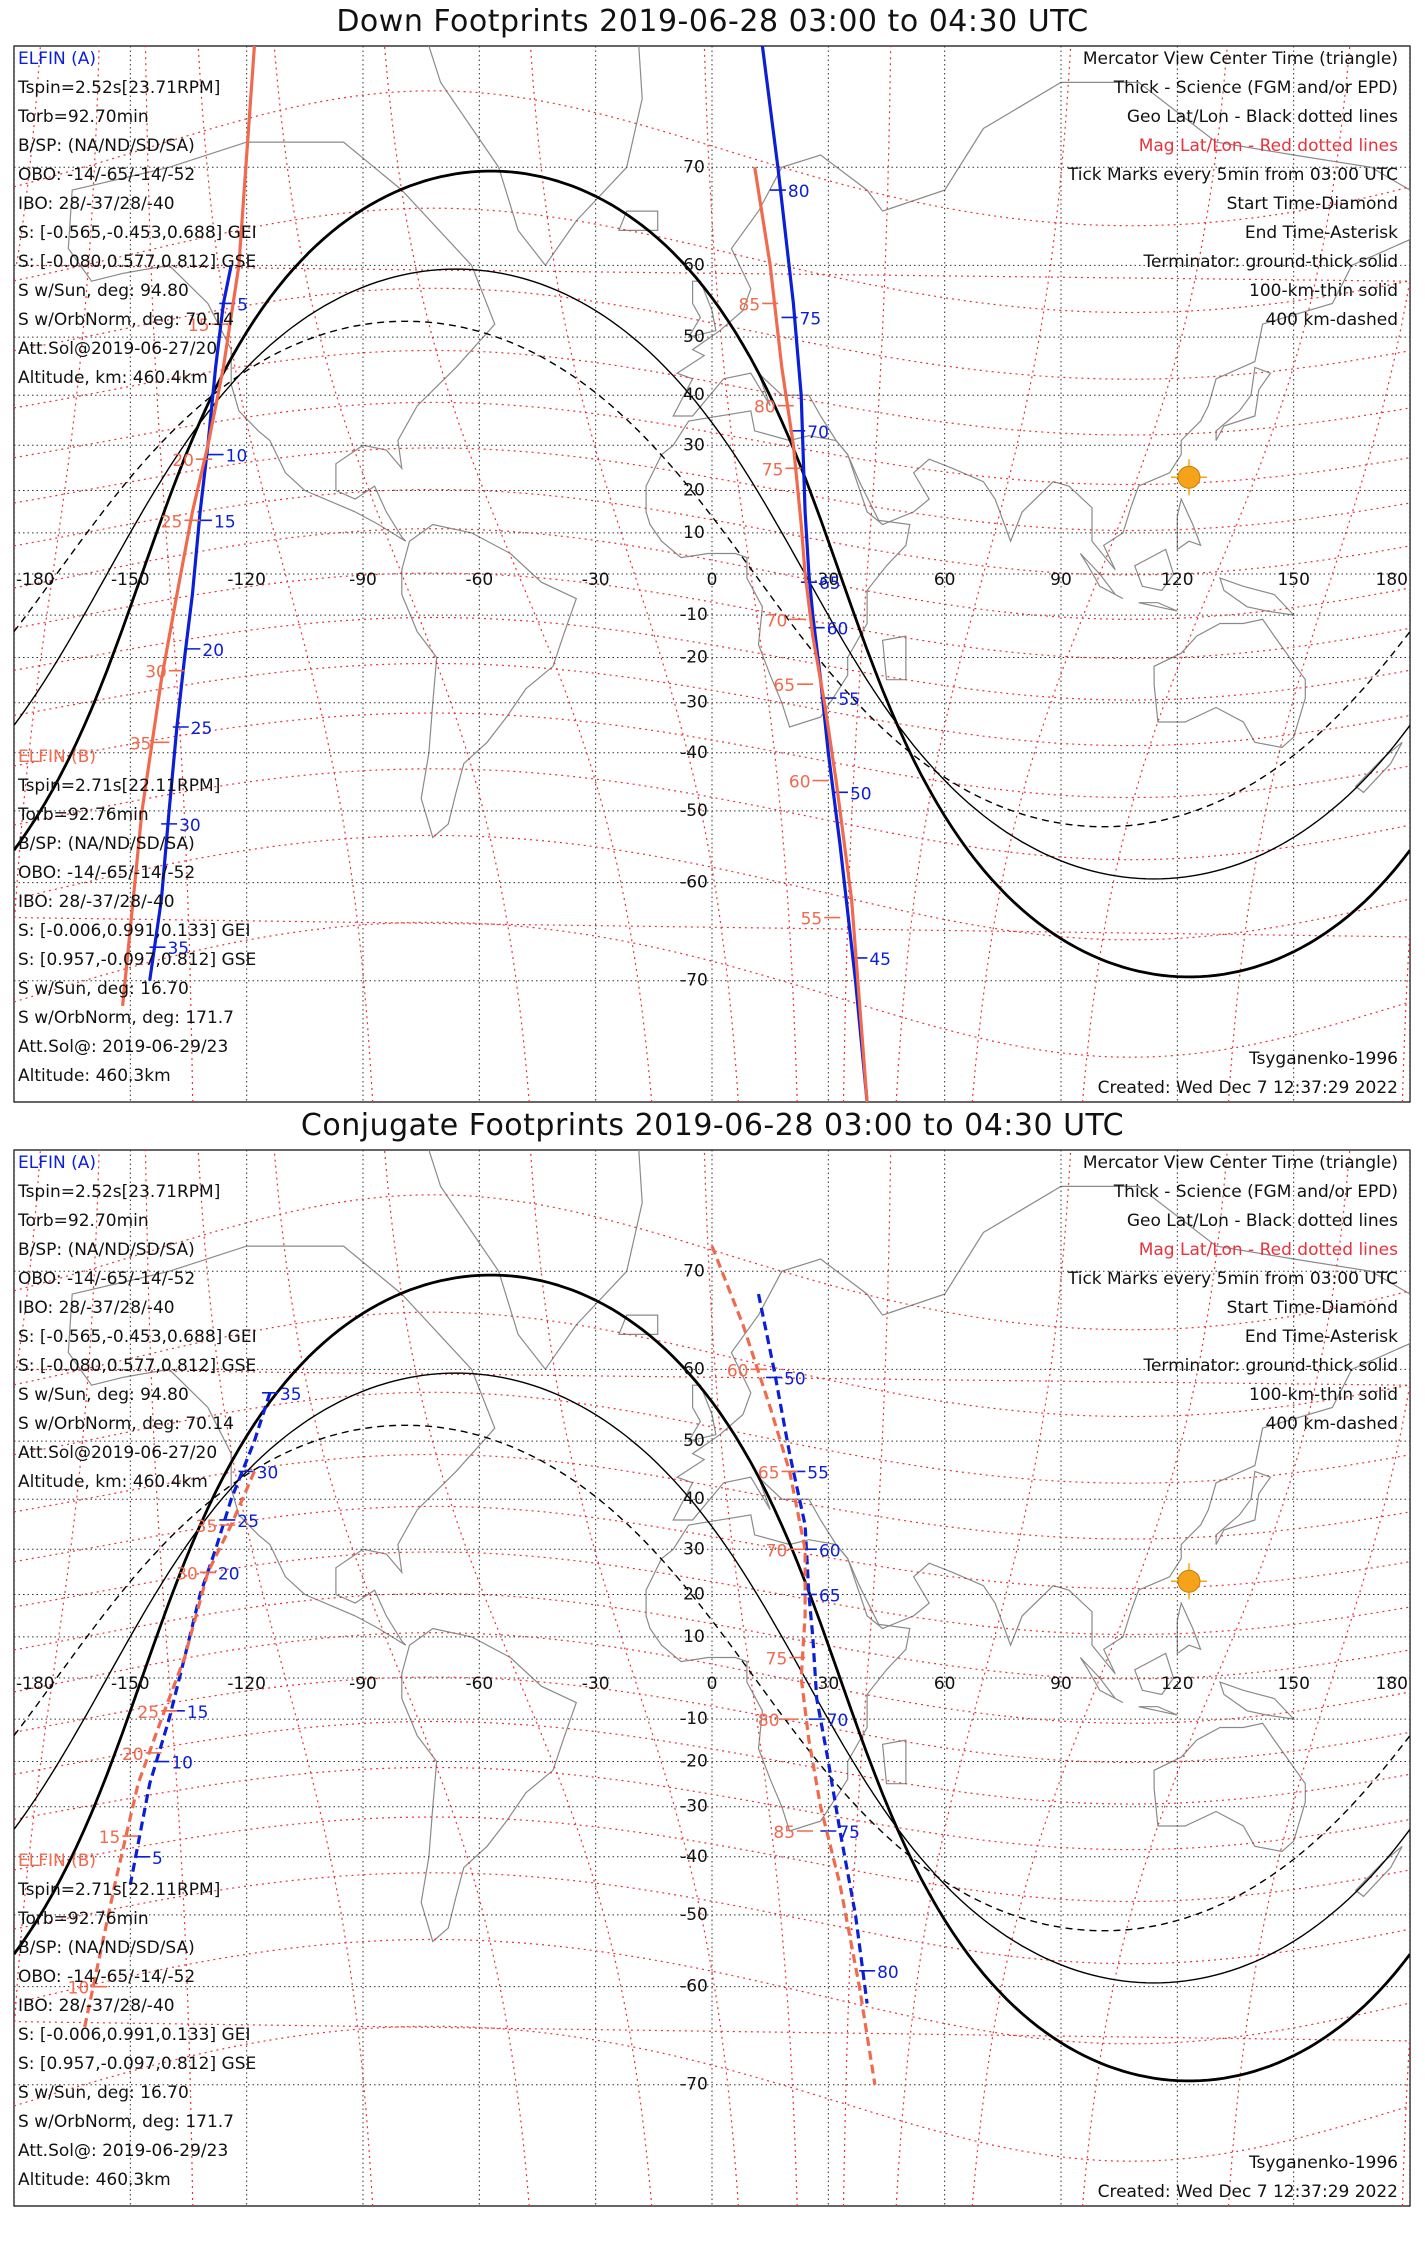 This screenshot has width=1425, height=2250. Describe the element at coordinates (1255, 1192) in the screenshot. I see `legend-line: Thick - Science (FGM and/or EPD)` at that location.